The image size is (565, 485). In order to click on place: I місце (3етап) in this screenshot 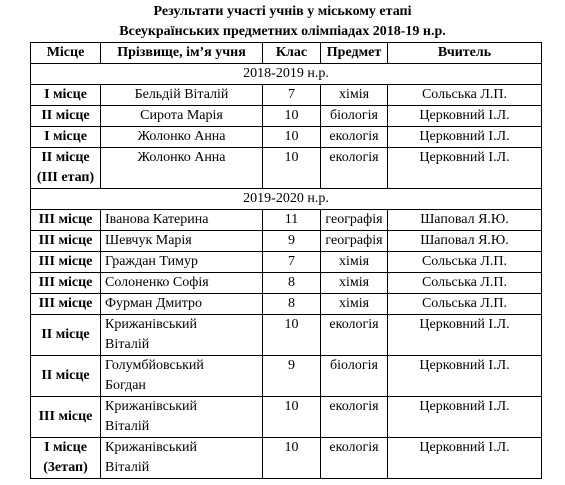, I will do `click(65, 458)`.